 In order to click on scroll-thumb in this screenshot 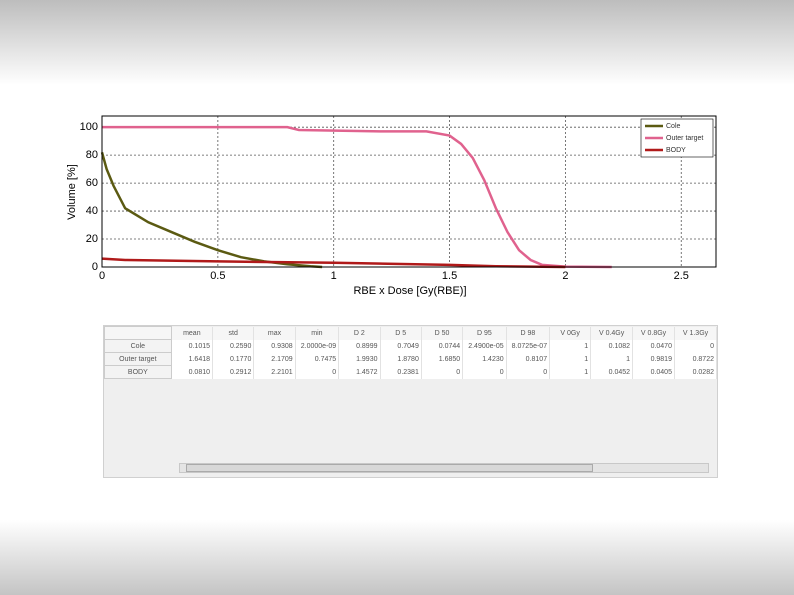, I will do `click(389, 468)`.